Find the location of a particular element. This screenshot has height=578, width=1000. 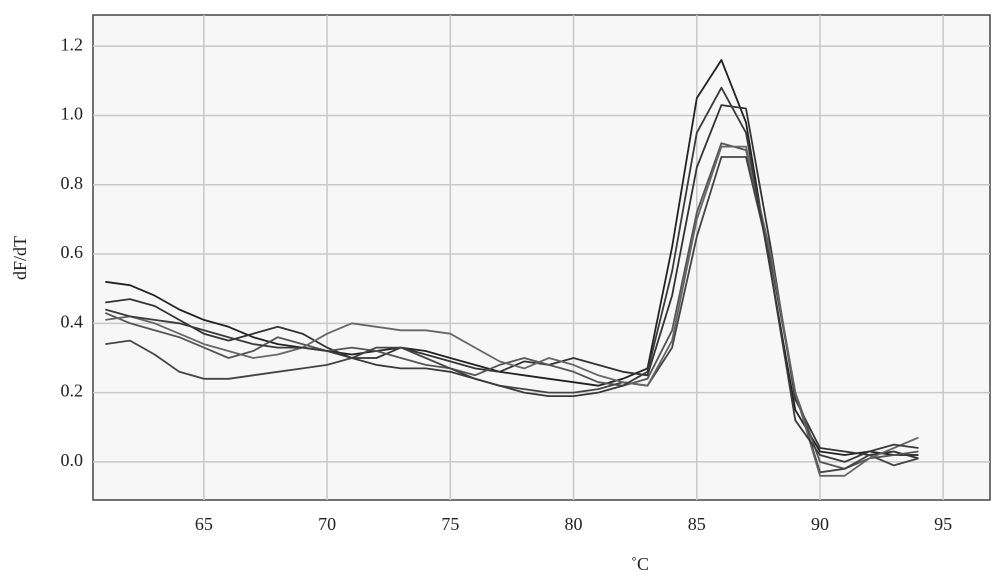

y-tick-label: 0.0 is located at coordinates (72, 460).